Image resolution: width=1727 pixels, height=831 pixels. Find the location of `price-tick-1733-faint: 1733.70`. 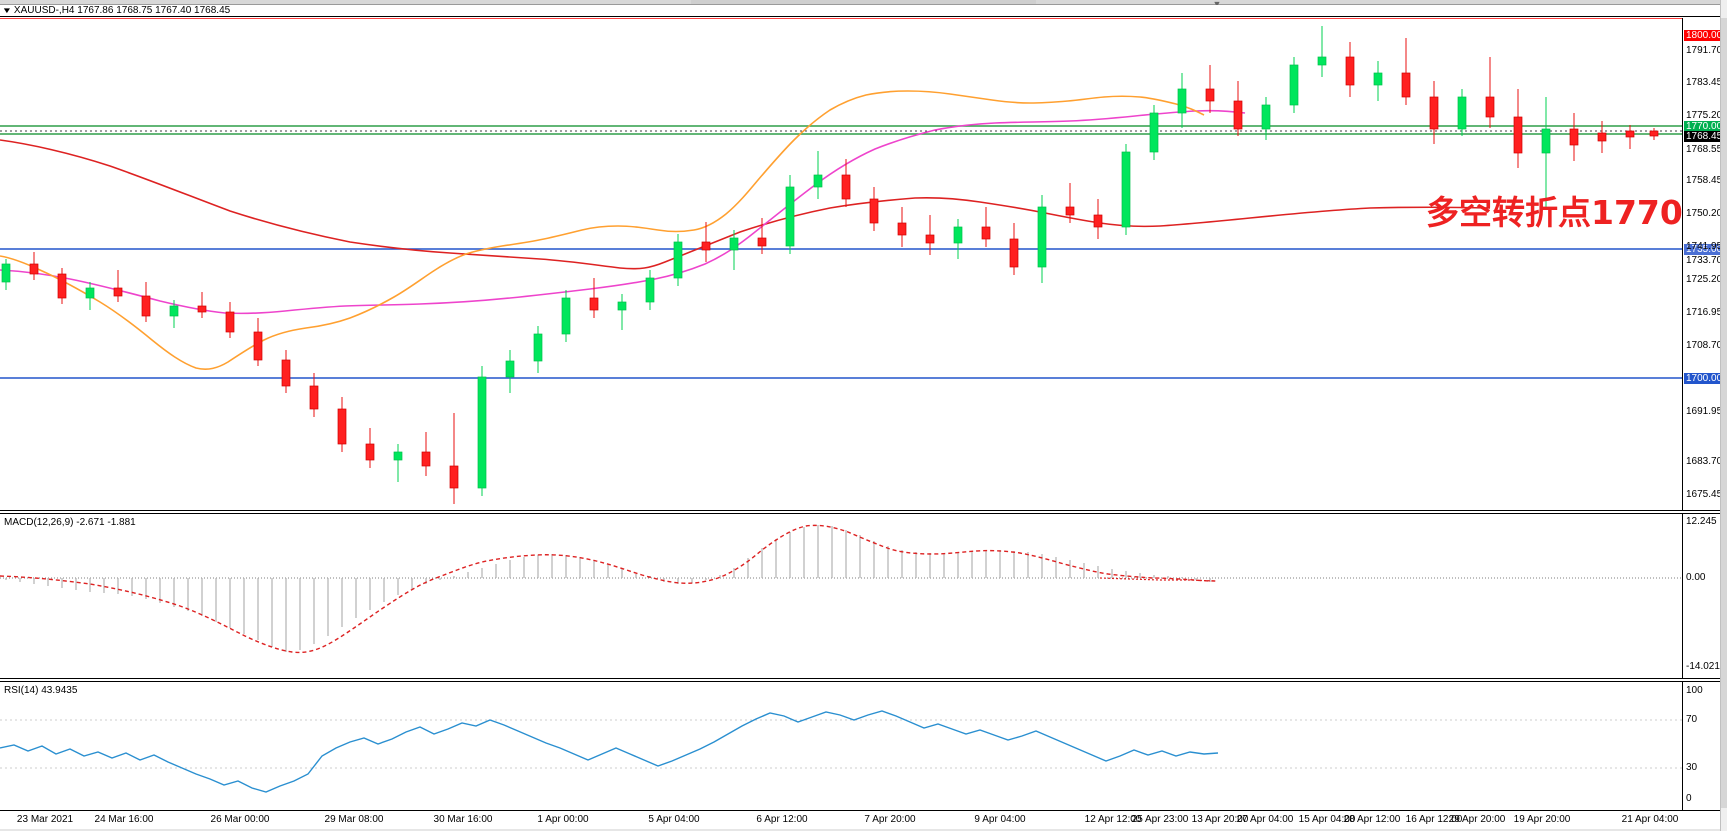

price-tick-1733-faint: 1733.70 is located at coordinates (1704, 260).